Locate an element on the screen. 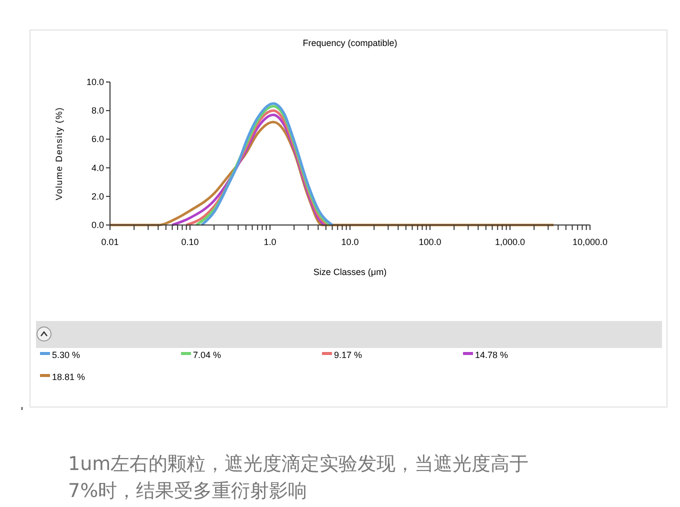 This screenshot has width=680, height=507. y-tick-label: 2.0 is located at coordinates (97, 196).